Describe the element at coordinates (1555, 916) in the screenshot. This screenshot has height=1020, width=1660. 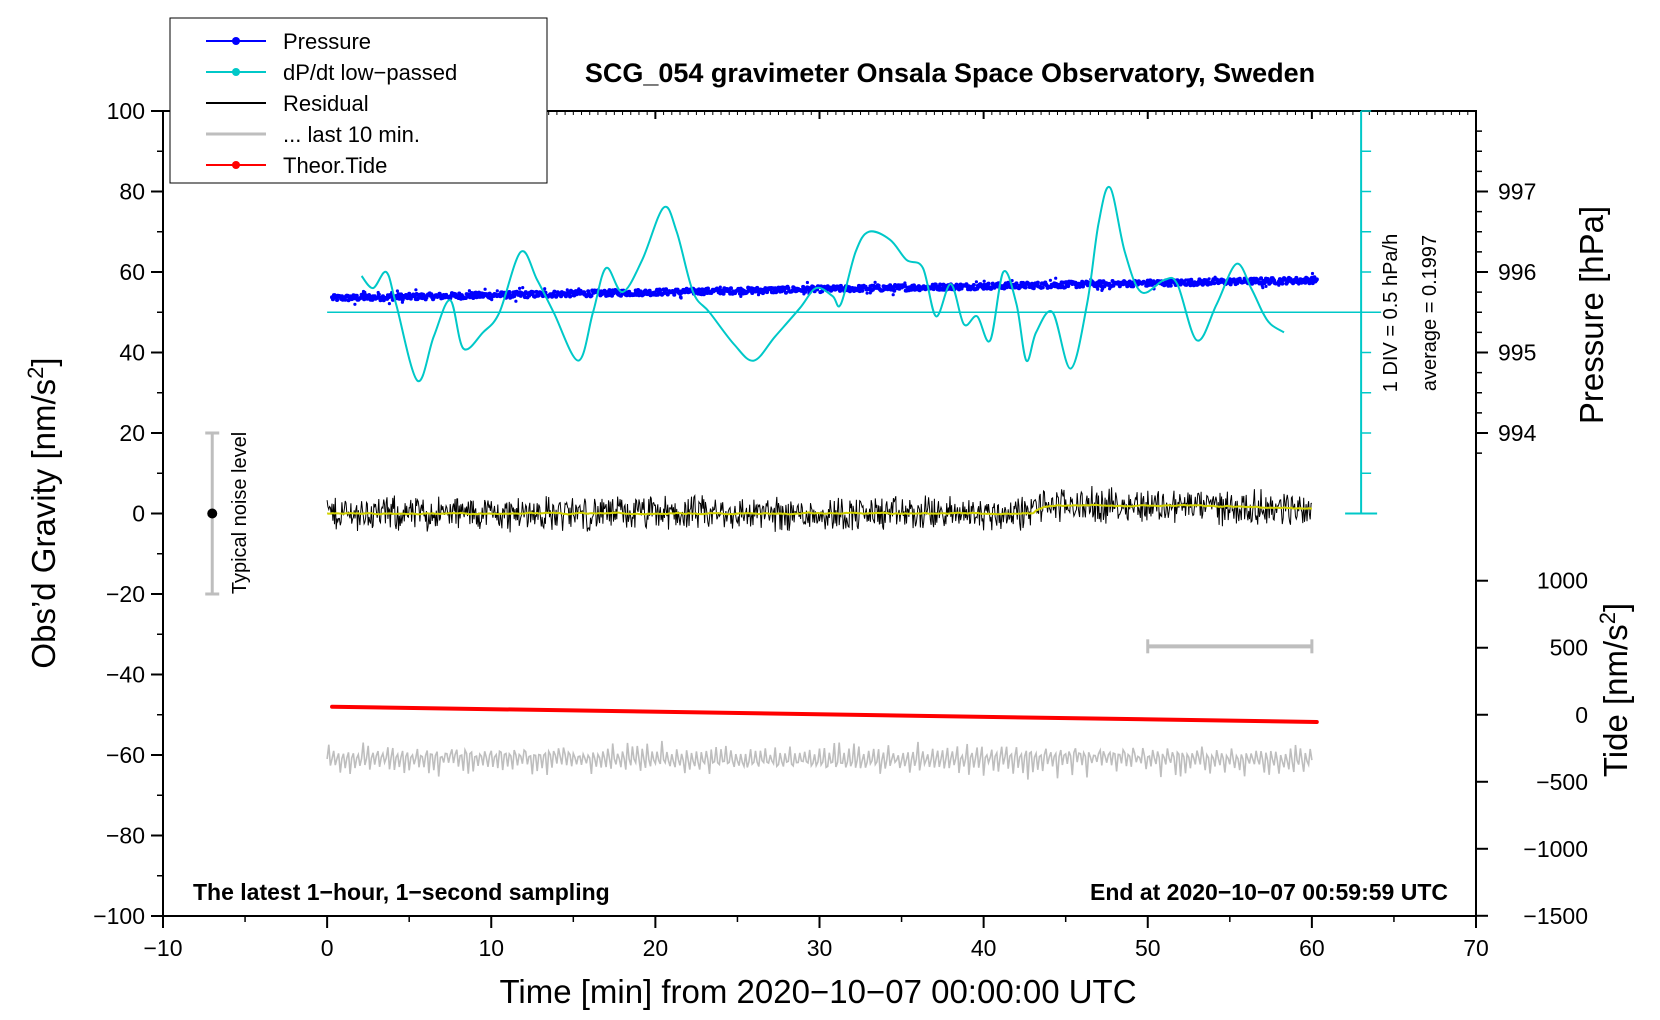
I see `tide-tick-label: −1500` at that location.